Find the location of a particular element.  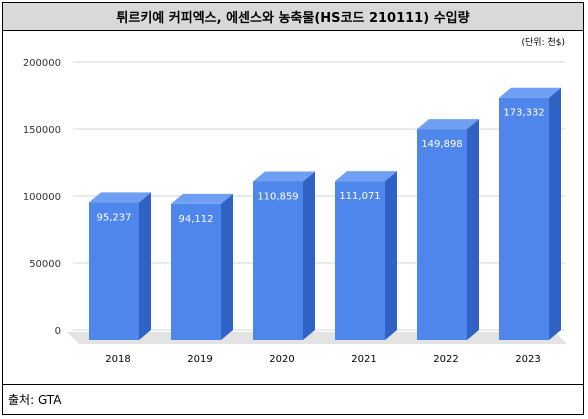

bar-top-2023 is located at coordinates (530, 92).